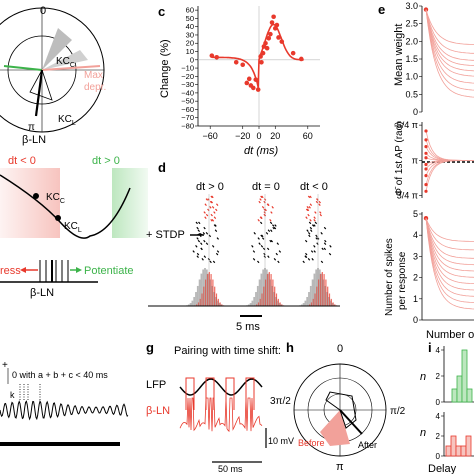 This screenshot has width=474, height=474. Describe the element at coordinates (65, 206) in the screenshot. I see `phase-curve` at that location.